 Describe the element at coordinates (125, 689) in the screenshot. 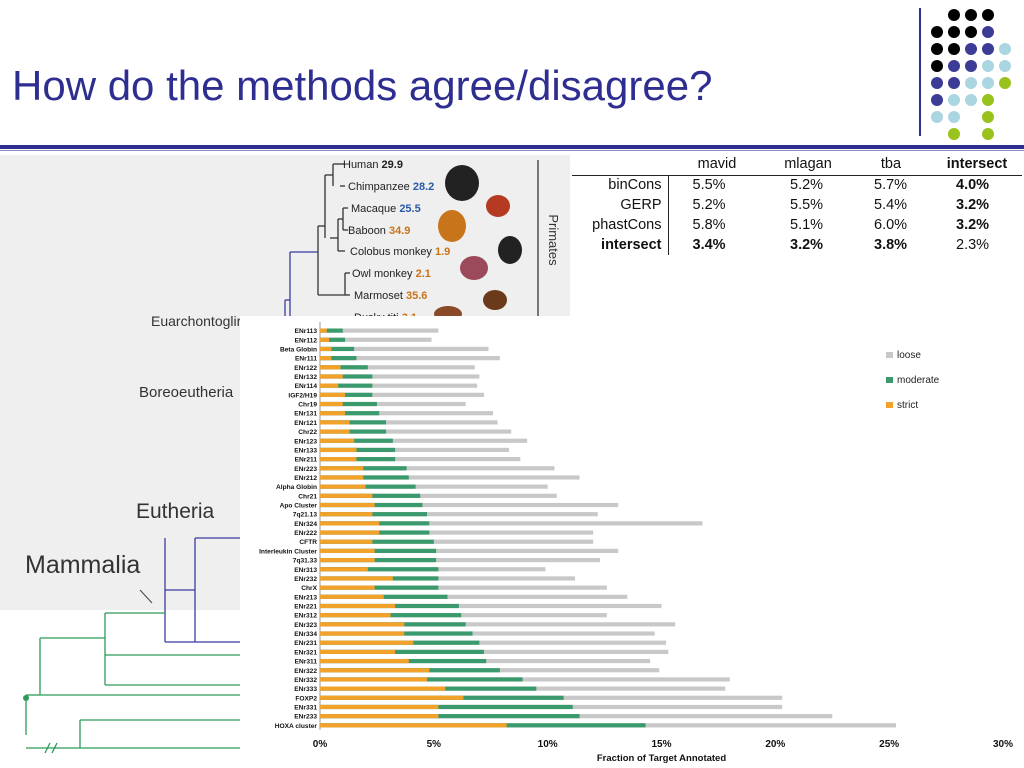

I see `phylogeny-background-lower` at that location.